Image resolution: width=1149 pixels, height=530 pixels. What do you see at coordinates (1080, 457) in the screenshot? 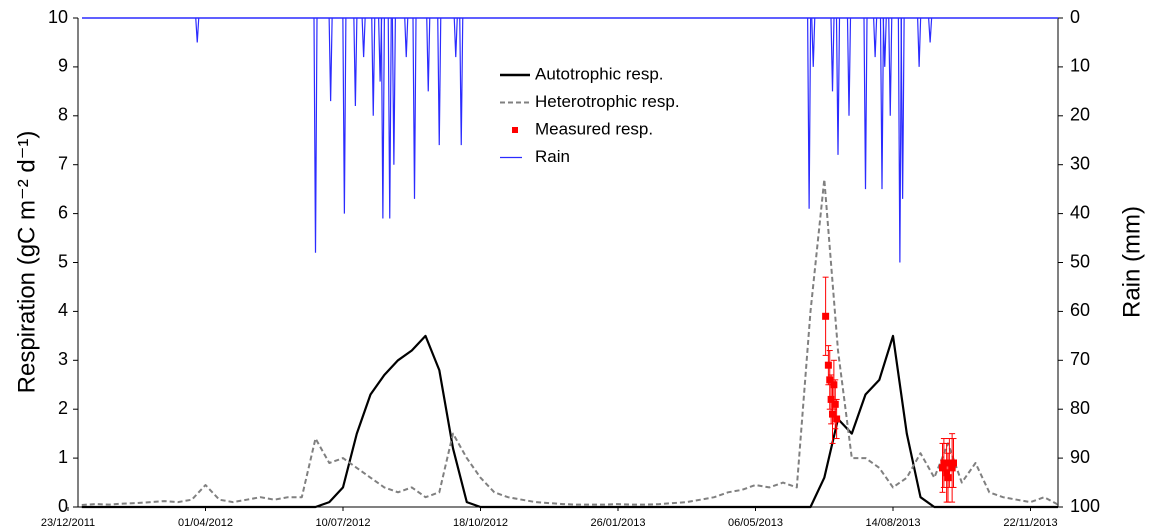
I see `y2-tick-label: 90` at bounding box center [1080, 457].